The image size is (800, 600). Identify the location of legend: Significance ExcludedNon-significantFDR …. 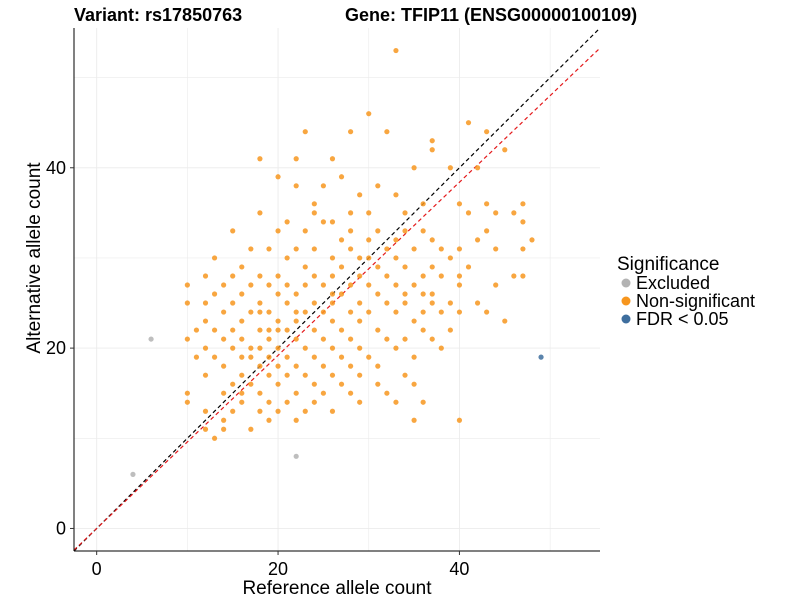
(686, 291).